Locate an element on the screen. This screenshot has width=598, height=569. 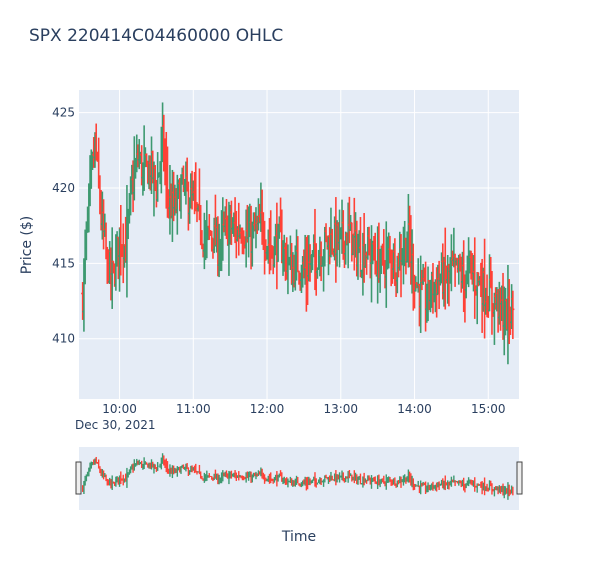
rangeslider-left-handle is located at coordinates (78, 478).